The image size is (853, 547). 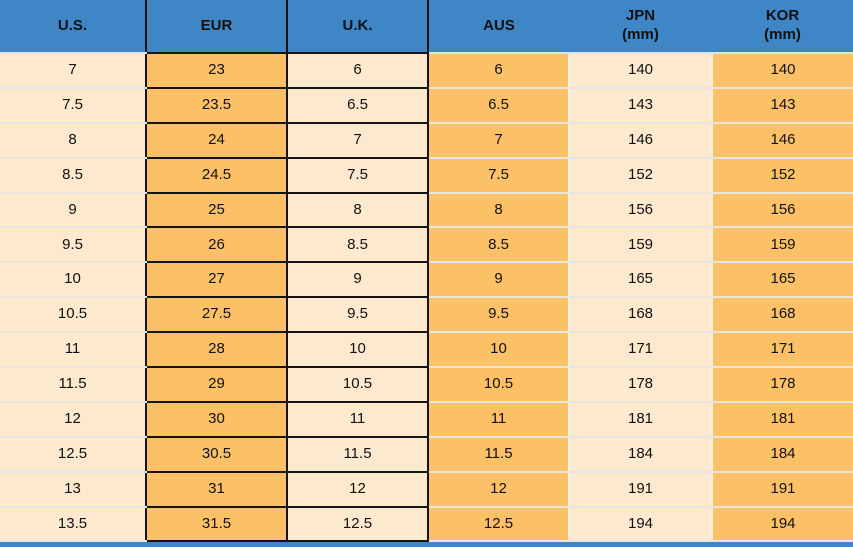 What do you see at coordinates (216, 245) in the screenshot?
I see `table-cell: 26` at bounding box center [216, 245].